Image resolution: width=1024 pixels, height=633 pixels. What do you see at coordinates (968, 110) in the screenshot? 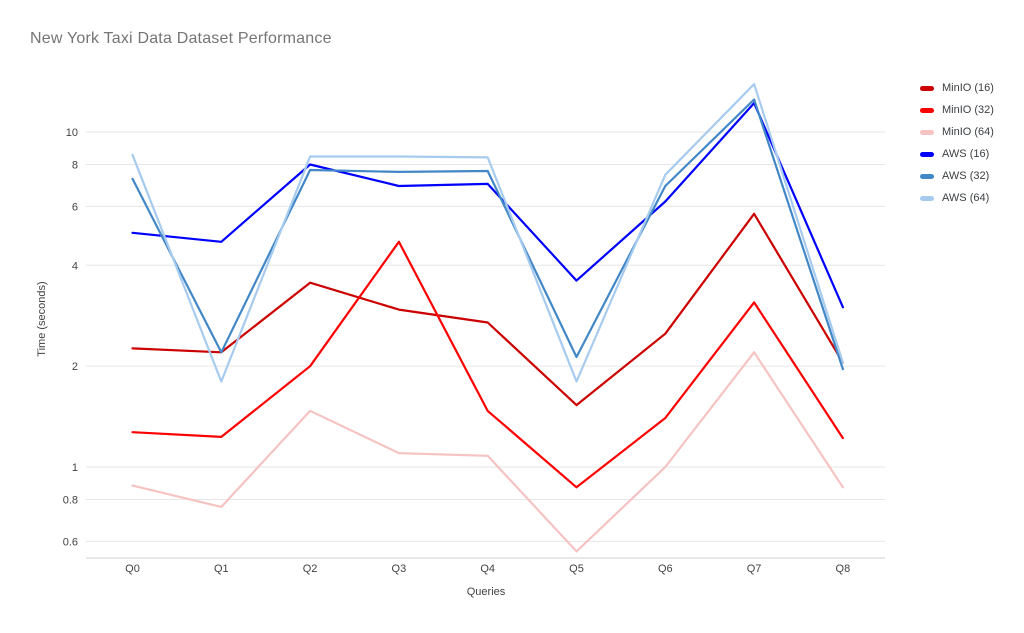
I see `legend-label: MinIO (32)` at bounding box center [968, 110].